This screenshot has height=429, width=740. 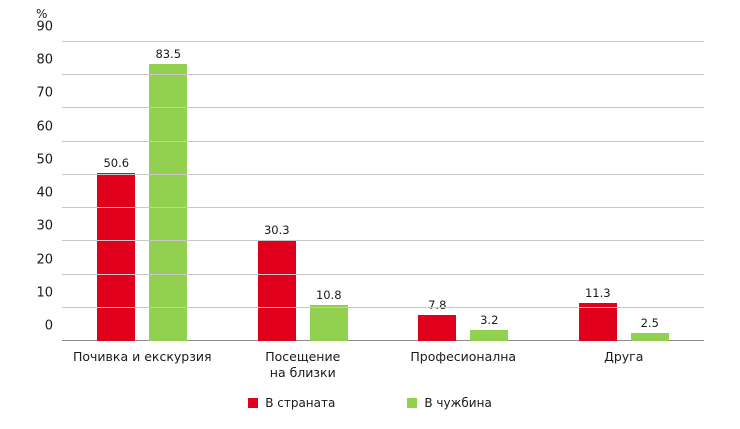 I want to click on legend-item: В чужбина, so click(x=449, y=403).